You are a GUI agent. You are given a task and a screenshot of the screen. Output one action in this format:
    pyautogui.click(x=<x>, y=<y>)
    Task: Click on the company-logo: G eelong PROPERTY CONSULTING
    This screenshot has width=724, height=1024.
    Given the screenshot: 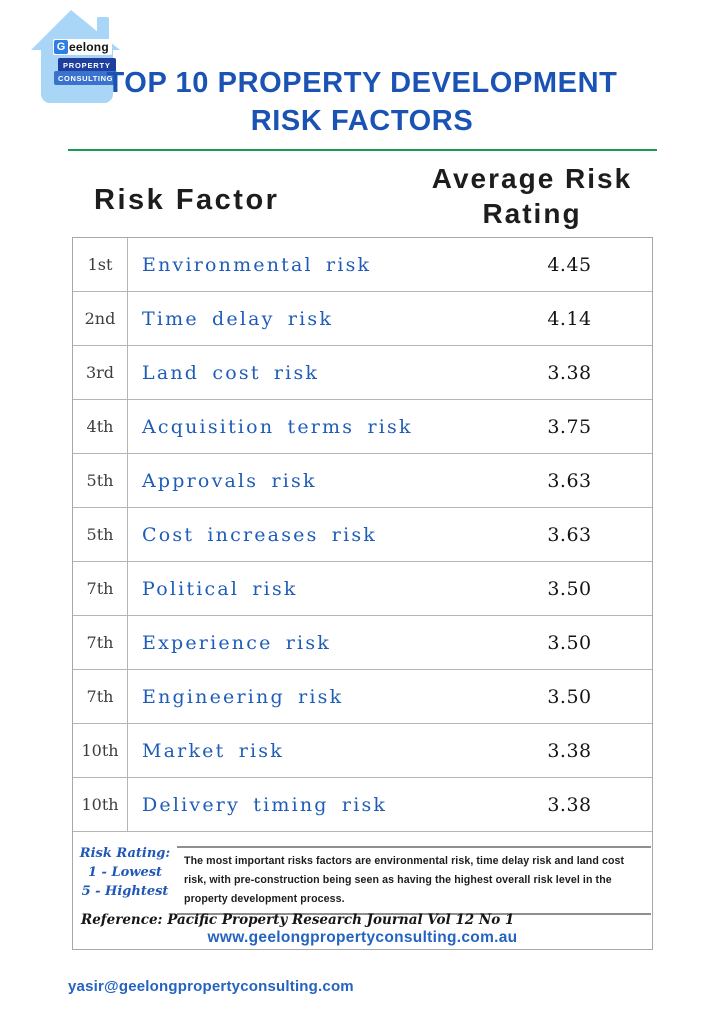 What is the action you would take?
    pyautogui.click(x=85, y=56)
    